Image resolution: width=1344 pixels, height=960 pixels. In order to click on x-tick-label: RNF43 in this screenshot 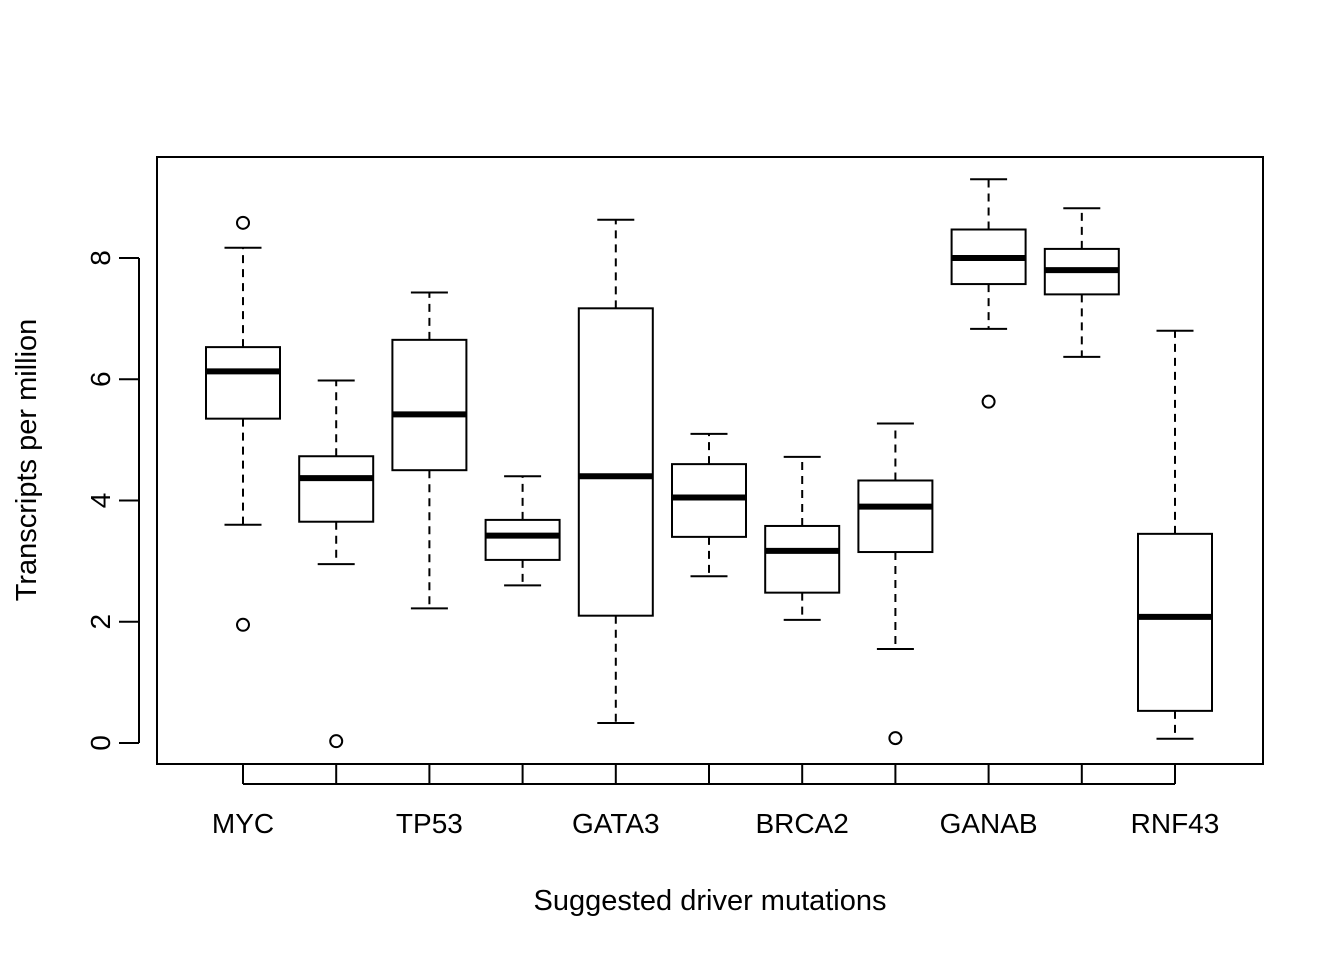, I will do `click(1175, 823)`.